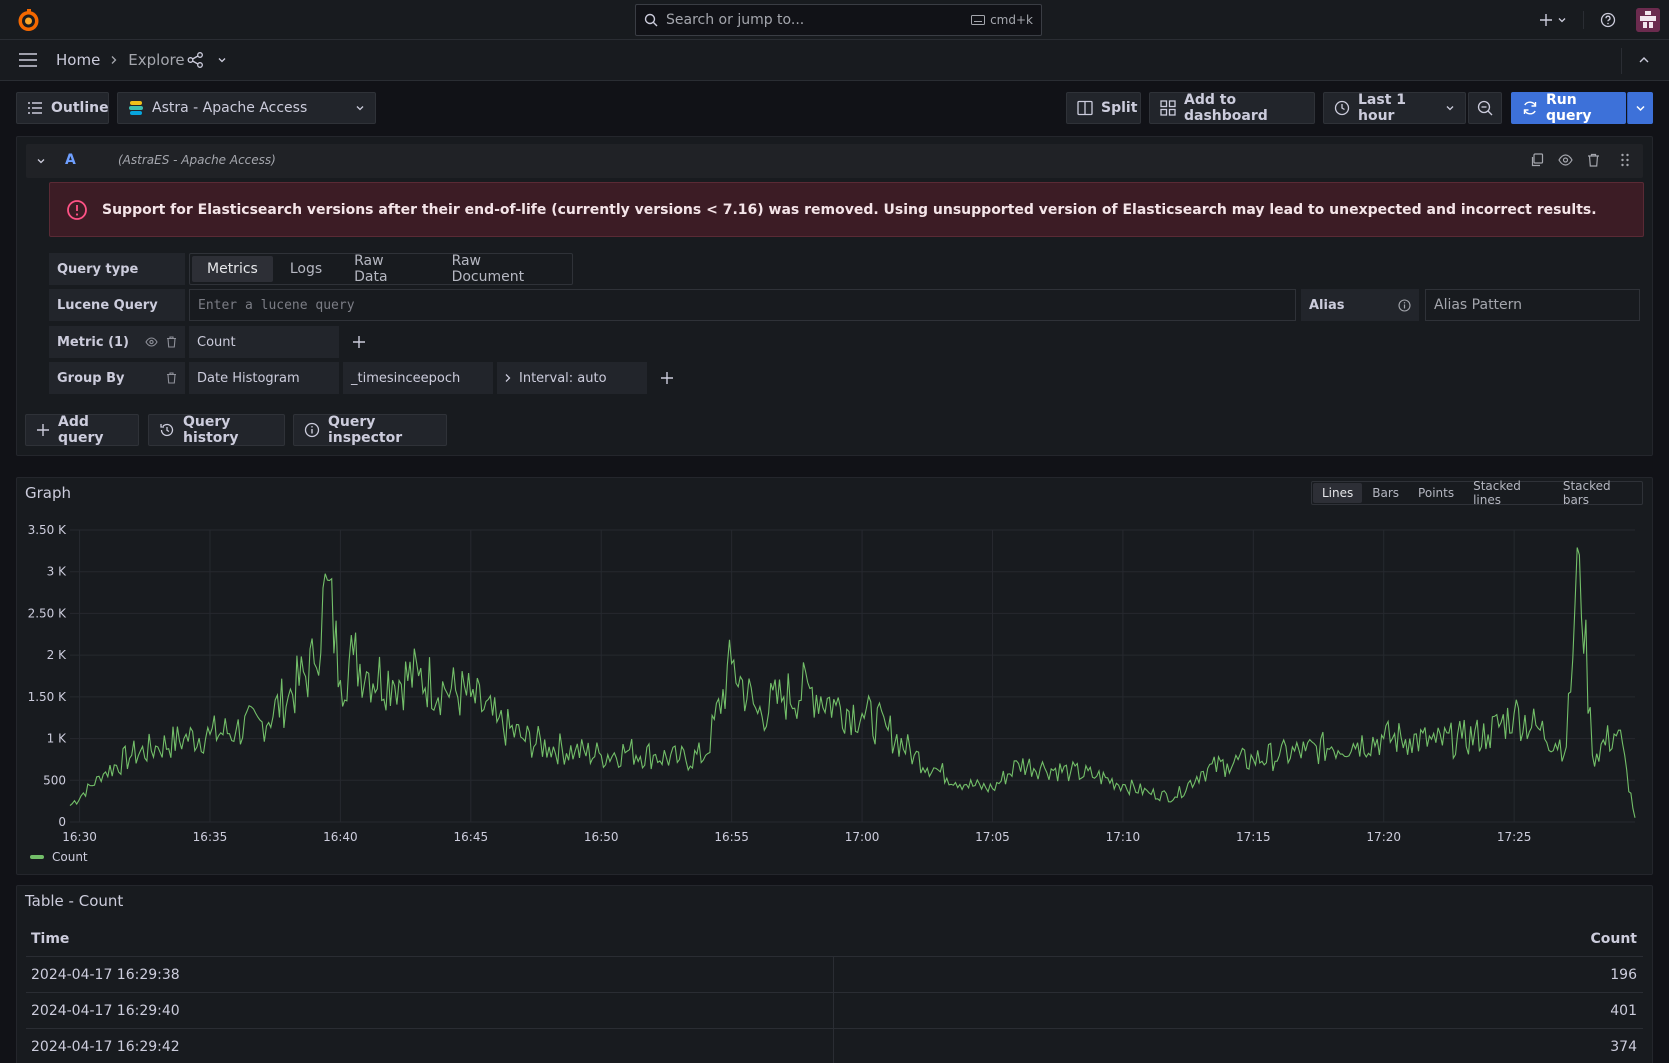  What do you see at coordinates (28, 20) in the screenshot?
I see `grafana-logo-icon` at bounding box center [28, 20].